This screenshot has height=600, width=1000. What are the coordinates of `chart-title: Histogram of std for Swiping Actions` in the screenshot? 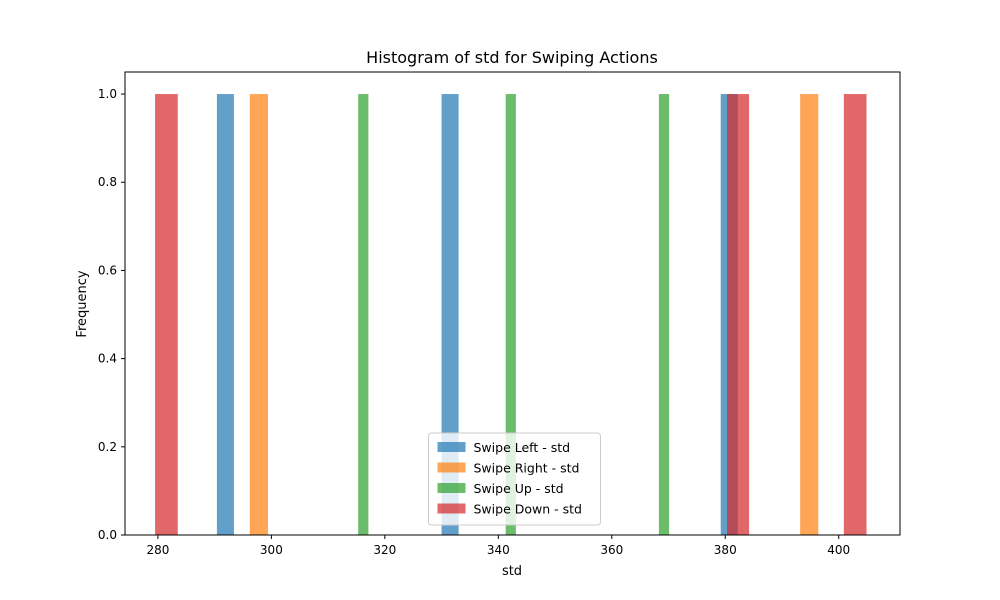 It's located at (512, 57).